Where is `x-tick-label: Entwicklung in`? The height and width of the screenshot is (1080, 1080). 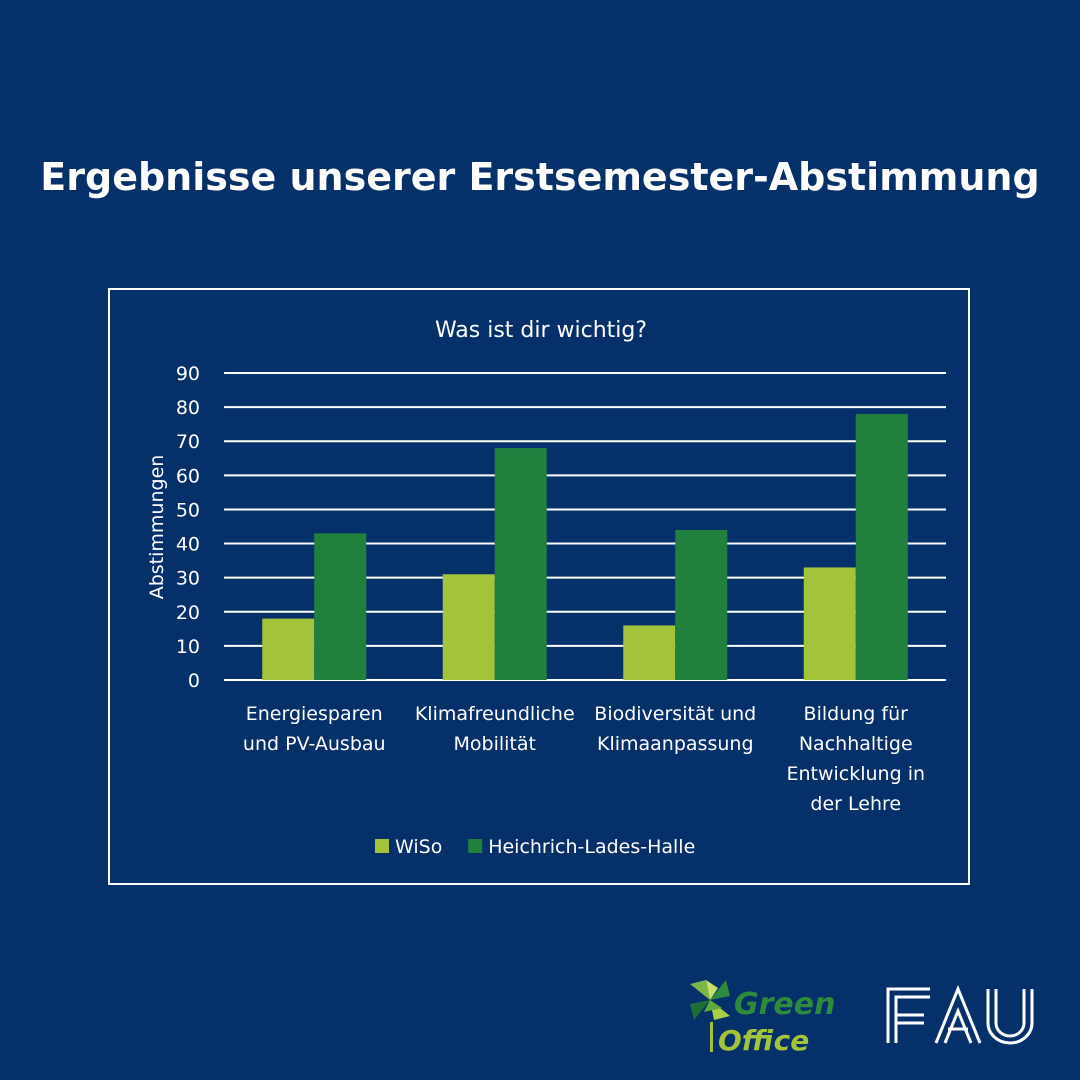 x-tick-label: Entwicklung in is located at coordinates (855, 774).